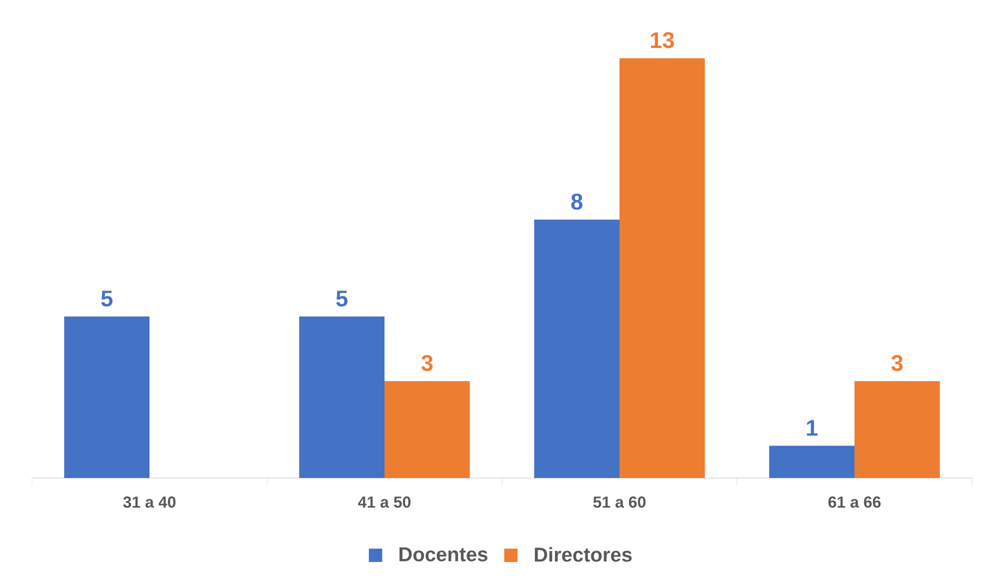 This screenshot has height=578, width=981. Describe the element at coordinates (384, 502) in the screenshot. I see `x-tick-label: 41 a 50` at that location.